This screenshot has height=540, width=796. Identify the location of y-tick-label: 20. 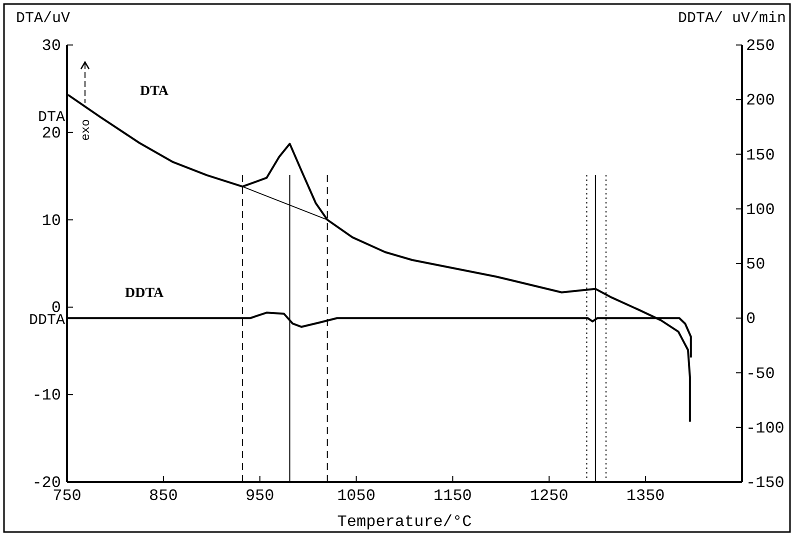
(51, 133).